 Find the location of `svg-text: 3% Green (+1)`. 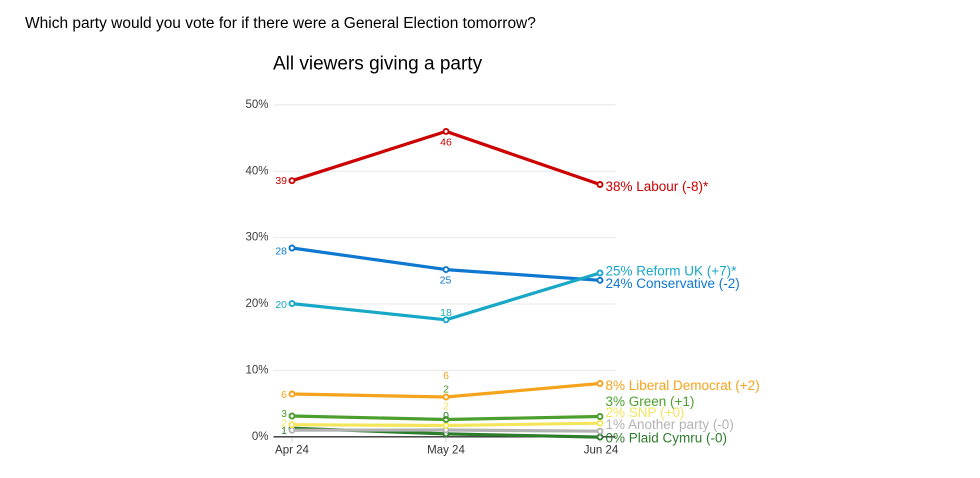

svg-text: 3% Green (+1) is located at coordinates (650, 401).